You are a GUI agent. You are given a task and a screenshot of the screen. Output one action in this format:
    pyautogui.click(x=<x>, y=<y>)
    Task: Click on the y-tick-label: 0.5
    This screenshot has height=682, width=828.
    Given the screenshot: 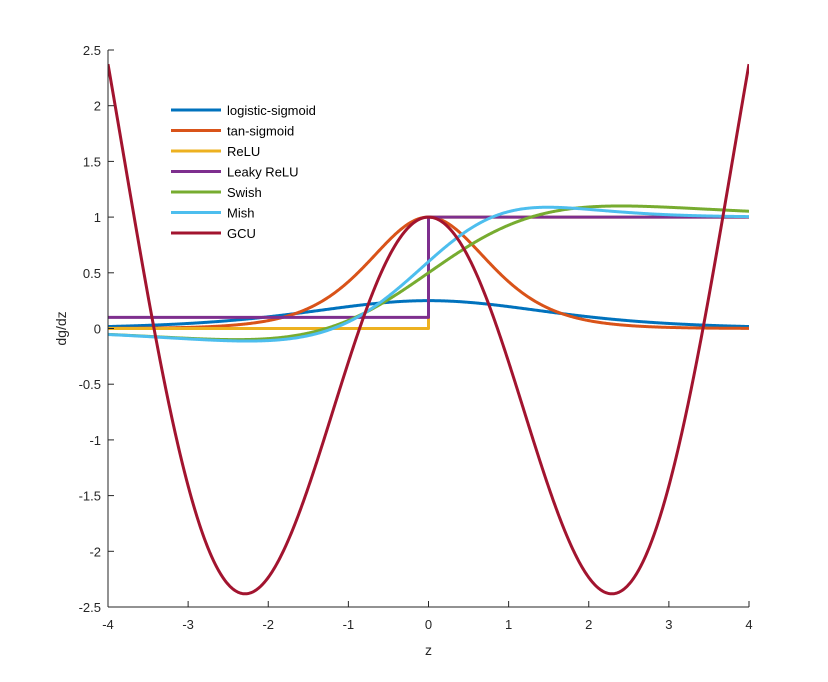 What is the action you would take?
    pyautogui.click(x=92, y=273)
    